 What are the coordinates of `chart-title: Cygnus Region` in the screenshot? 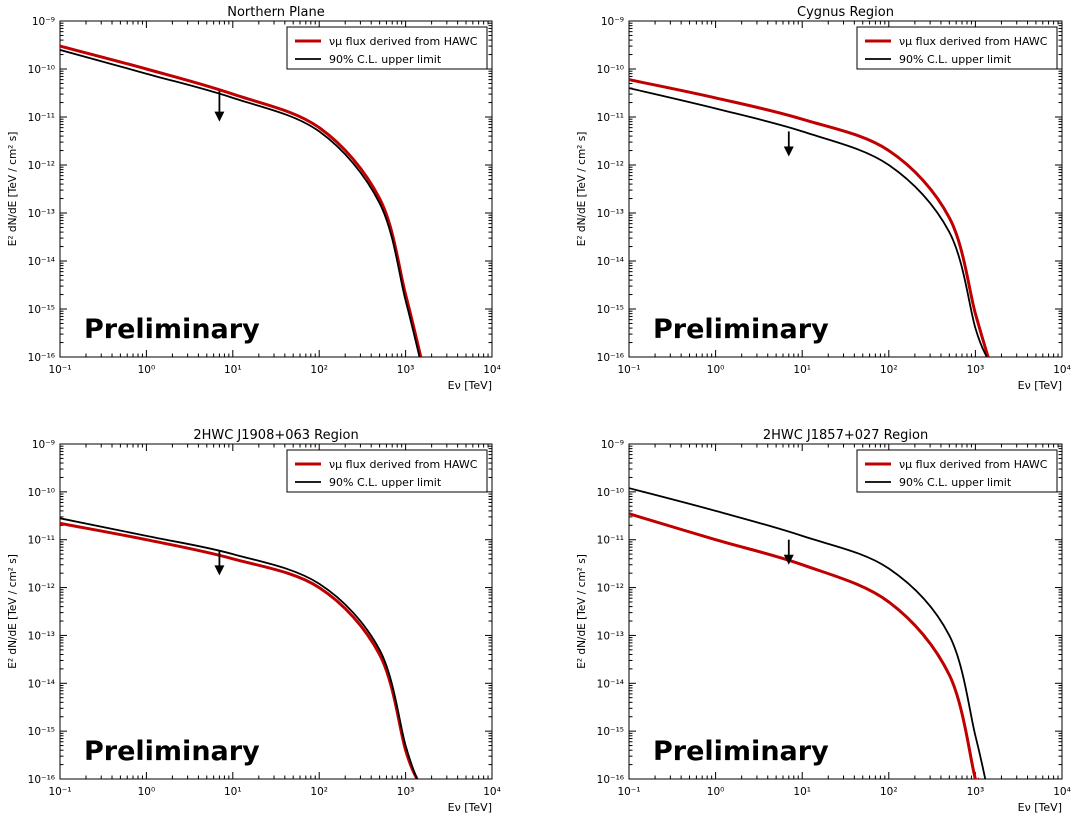 It's located at (845, 12).